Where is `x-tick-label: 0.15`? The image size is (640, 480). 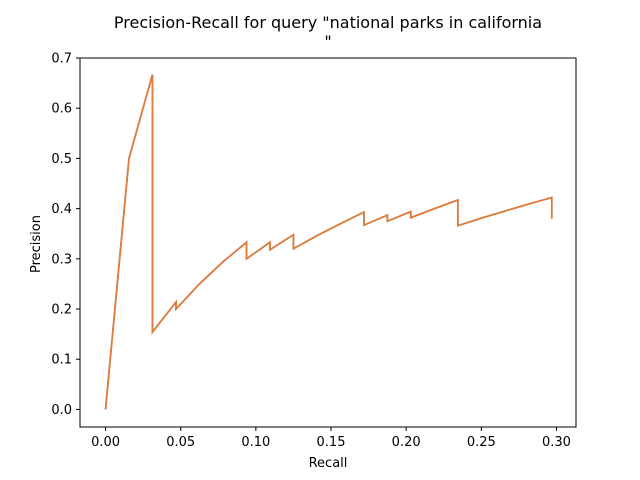 x-tick-label: 0.15 is located at coordinates (331, 442).